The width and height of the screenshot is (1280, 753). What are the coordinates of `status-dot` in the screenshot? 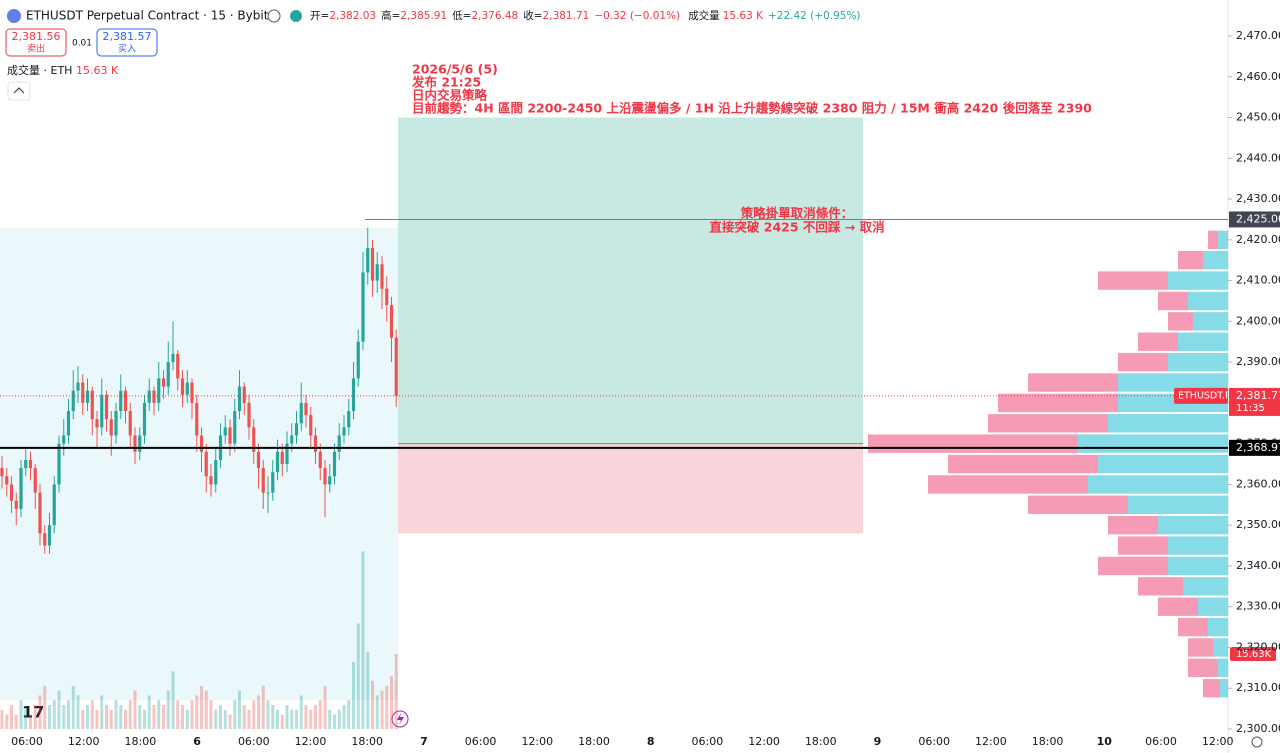 It's located at (296, 16).